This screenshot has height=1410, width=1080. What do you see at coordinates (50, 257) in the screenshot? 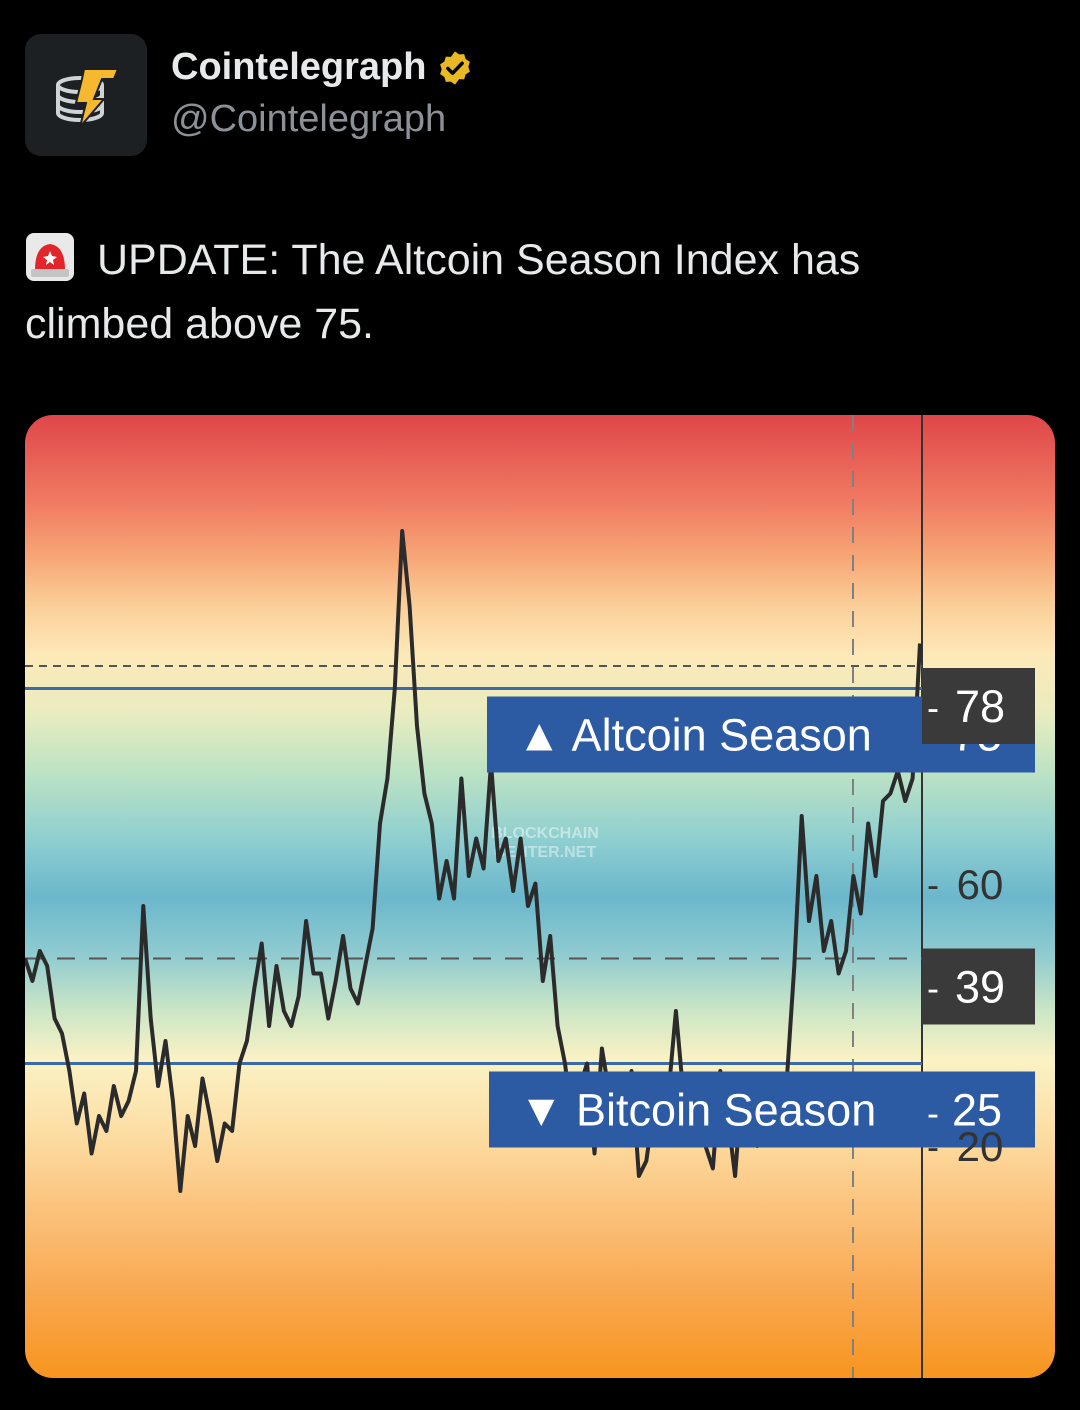
I see `siren-icon` at bounding box center [50, 257].